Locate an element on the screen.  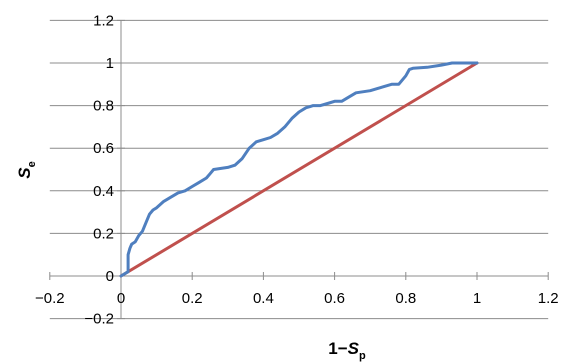
y-axis-title: Se is located at coordinates (26, 169).